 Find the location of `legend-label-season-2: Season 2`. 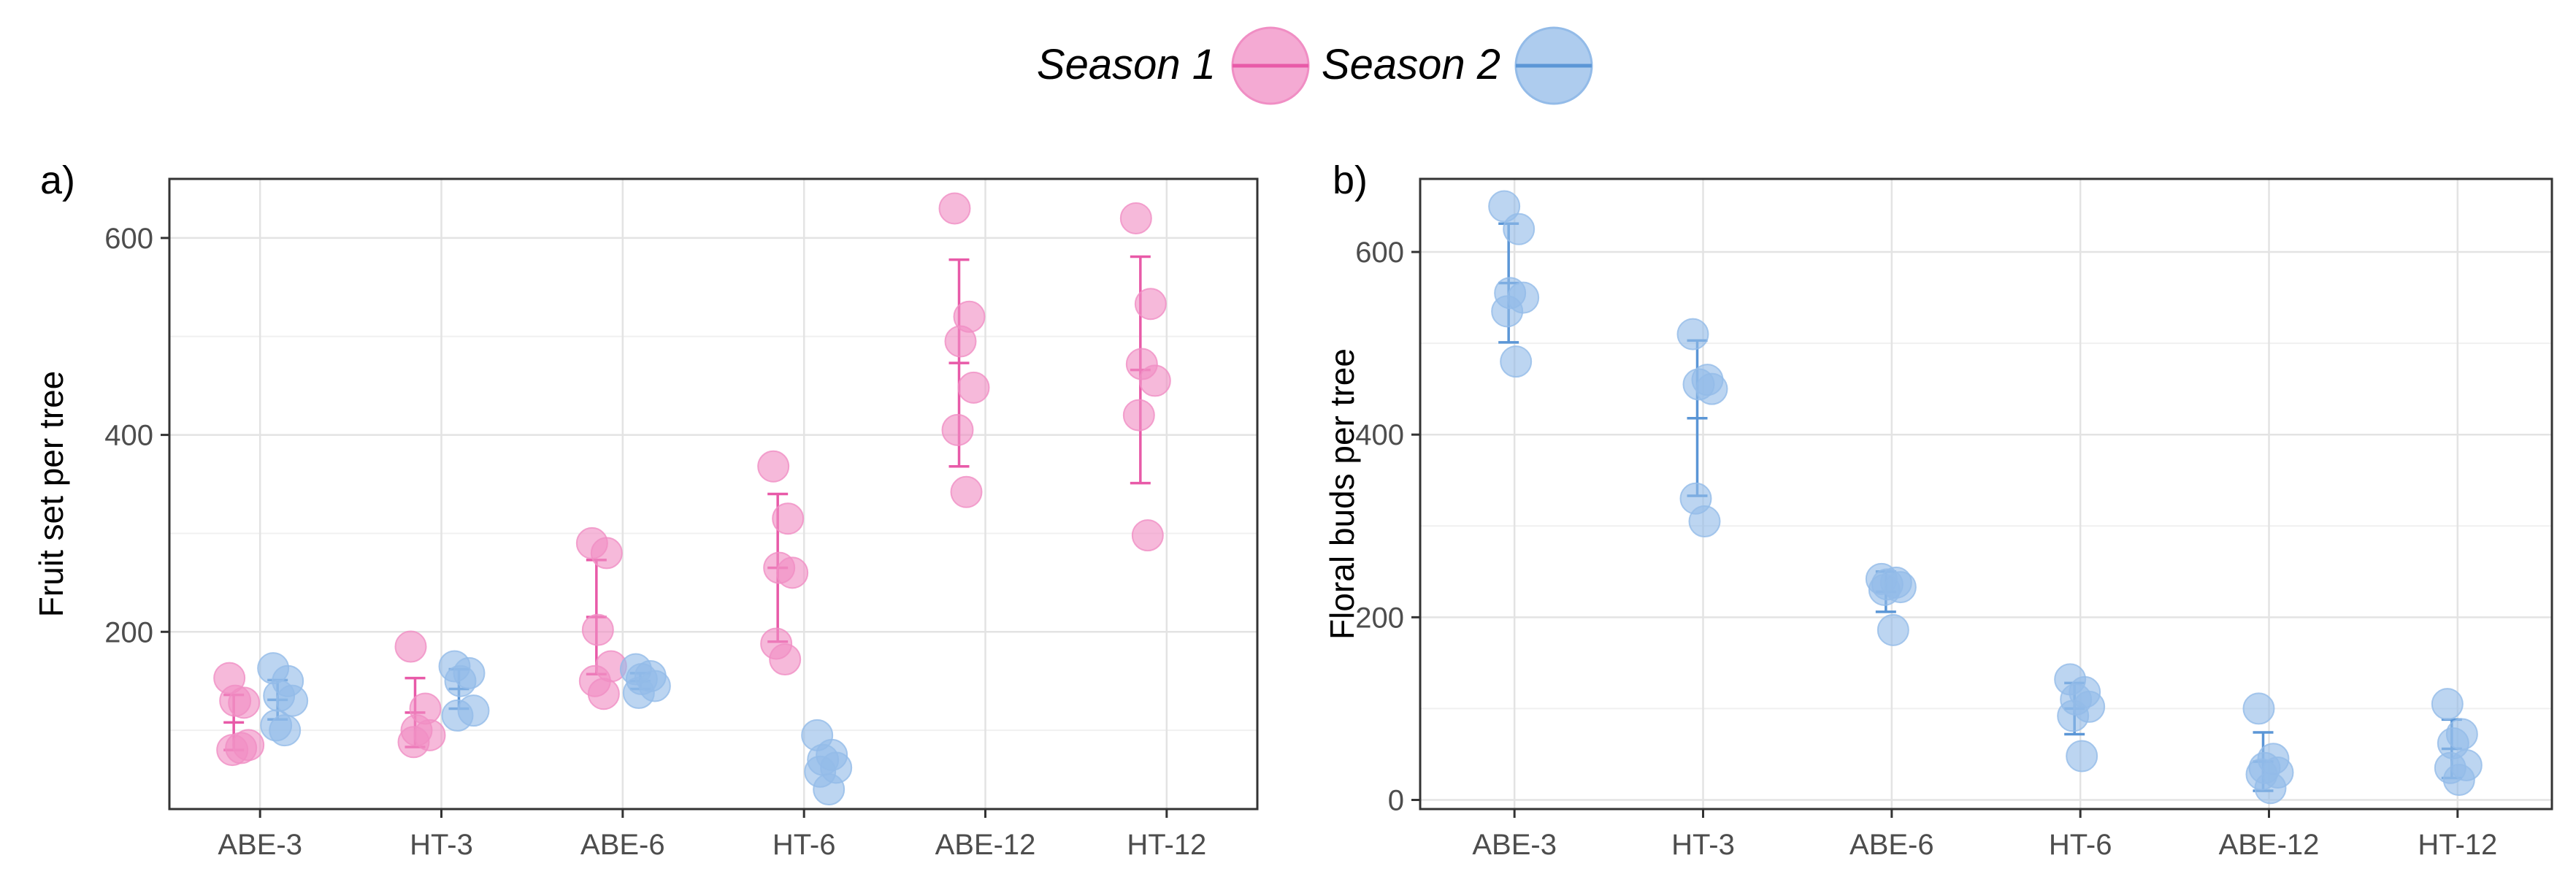

legend-label-season-2: Season 2 is located at coordinates (1411, 64).